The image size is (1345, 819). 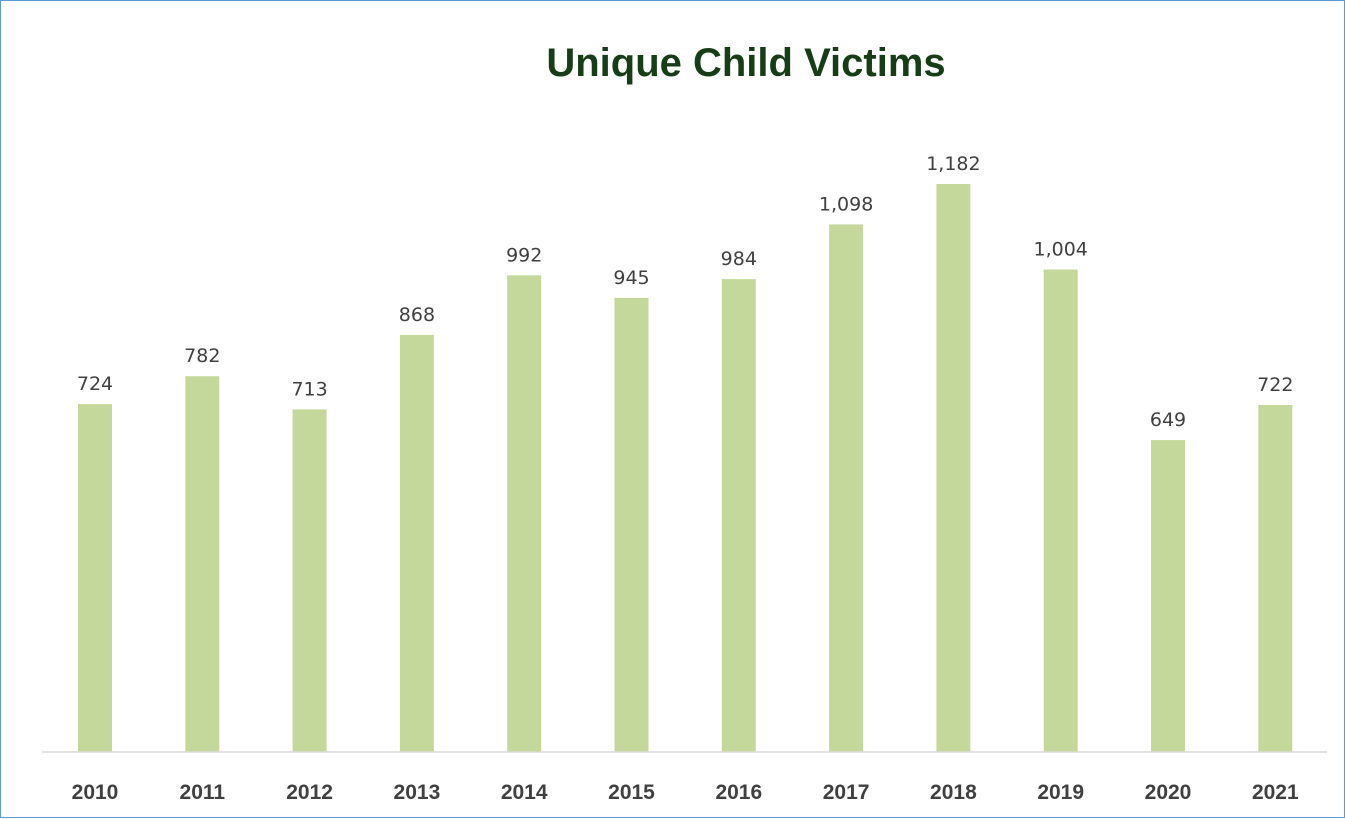 What do you see at coordinates (1275, 578) in the screenshot?
I see `bar-2021` at bounding box center [1275, 578].